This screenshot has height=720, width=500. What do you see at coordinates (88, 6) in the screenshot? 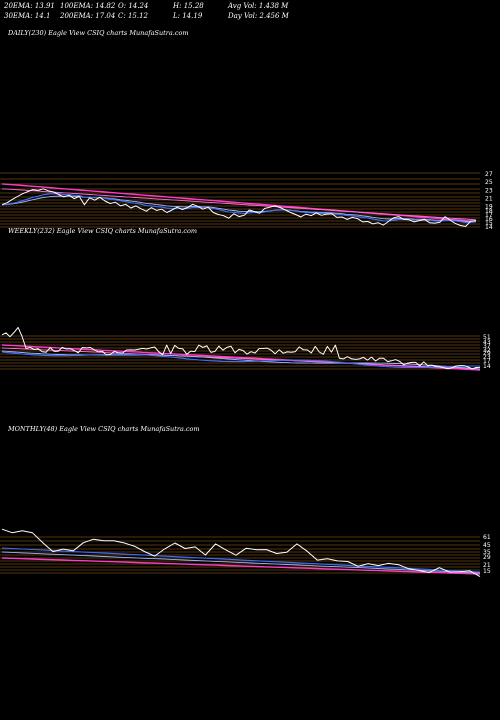
I see `header-row1-item: 100EMA: 14.82` at bounding box center [88, 6].